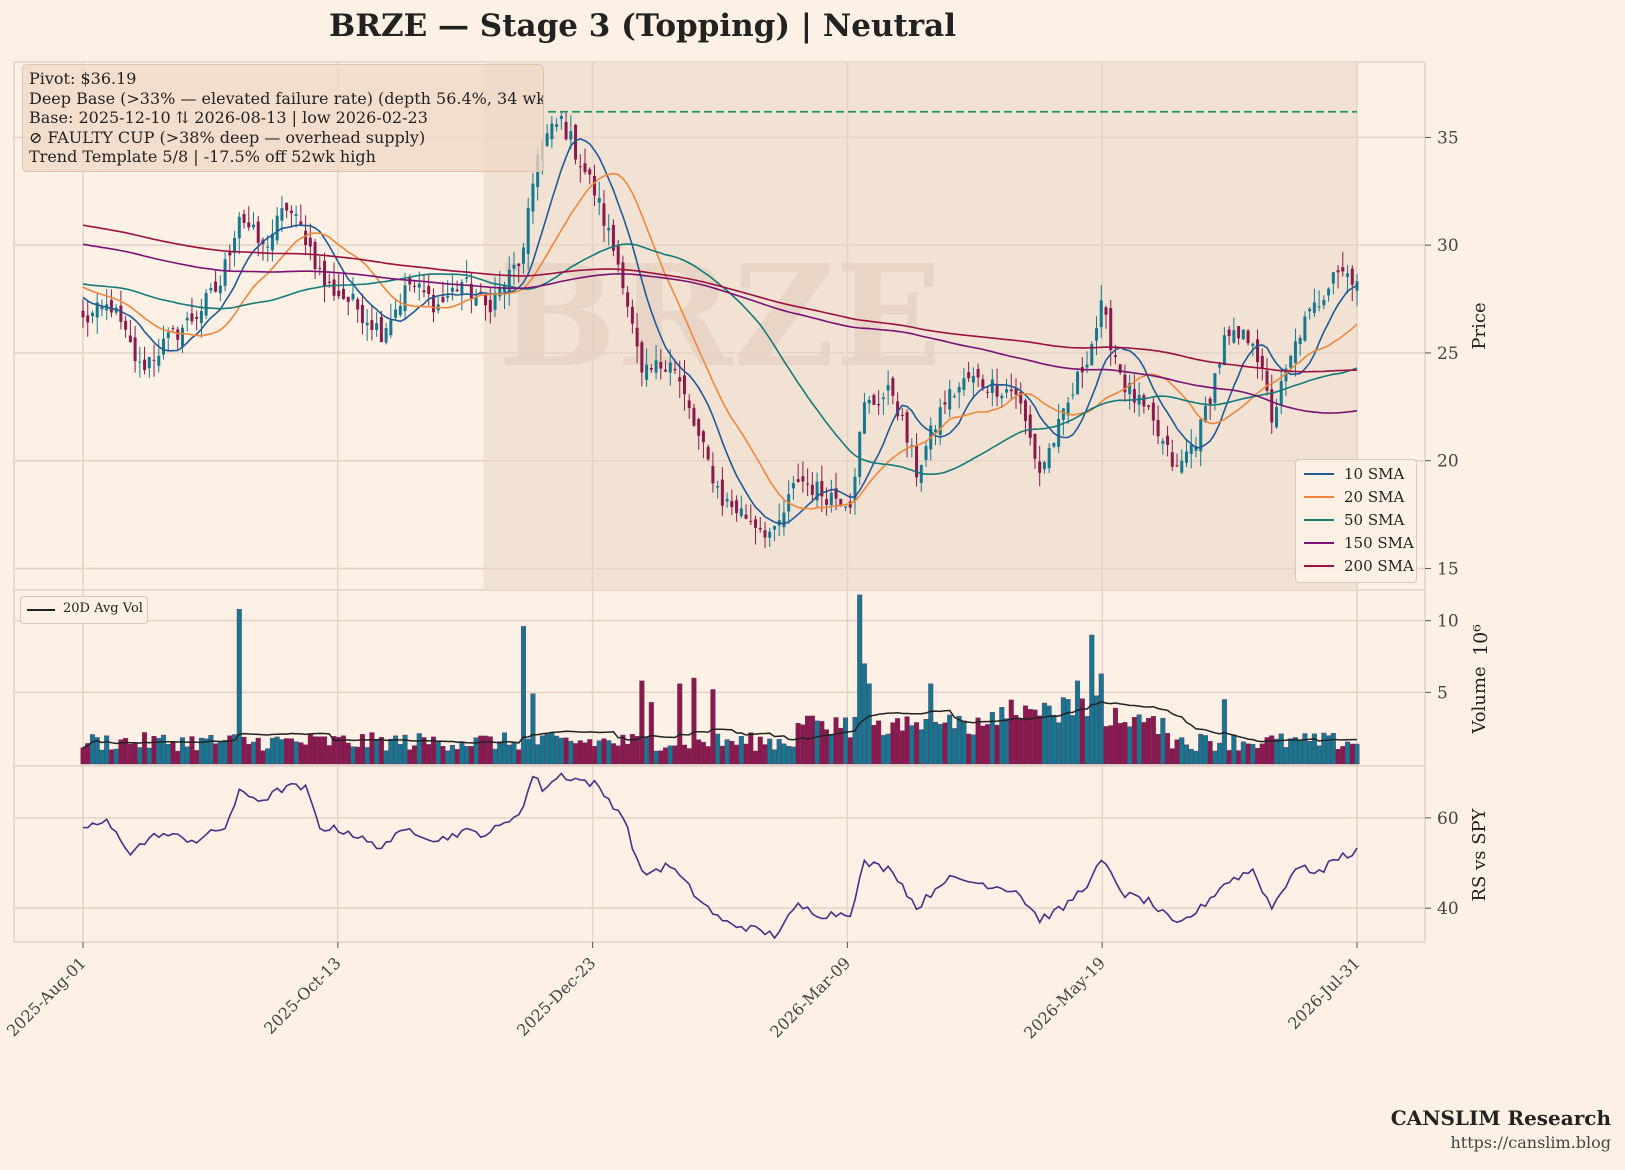 The height and width of the screenshot is (1170, 1625). I want to click on xtick-label: 2026-Mar-09, so click(810, 997).